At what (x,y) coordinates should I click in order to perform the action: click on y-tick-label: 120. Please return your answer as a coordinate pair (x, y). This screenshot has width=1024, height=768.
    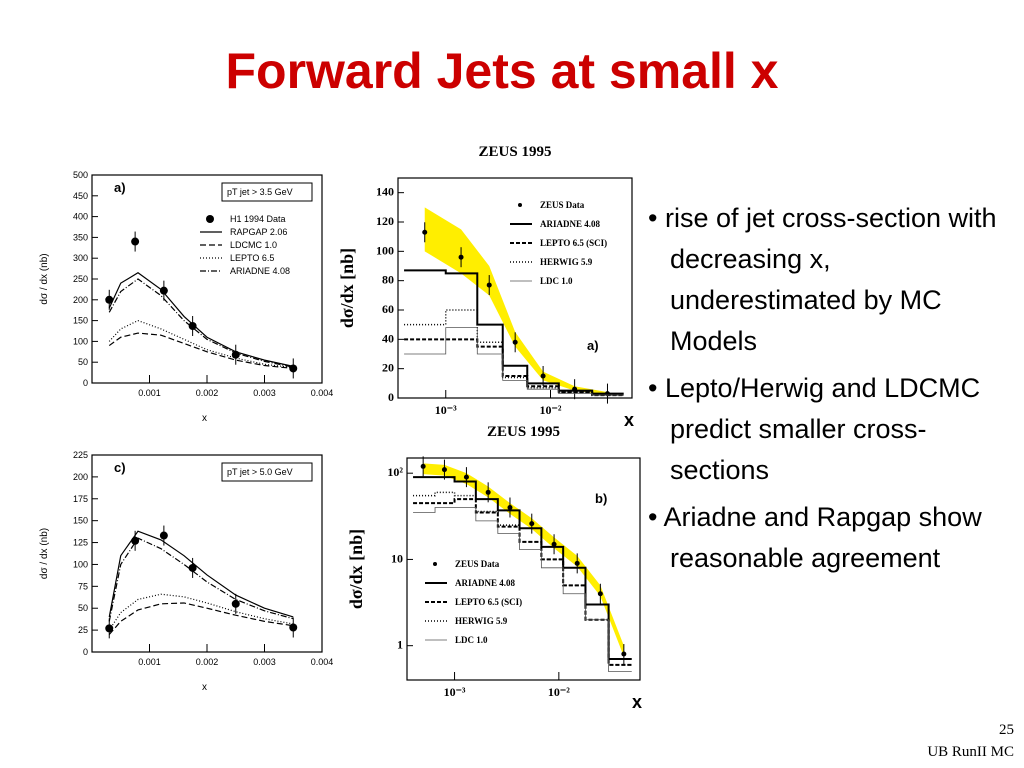
    Looking at the image, I should click on (385, 221).